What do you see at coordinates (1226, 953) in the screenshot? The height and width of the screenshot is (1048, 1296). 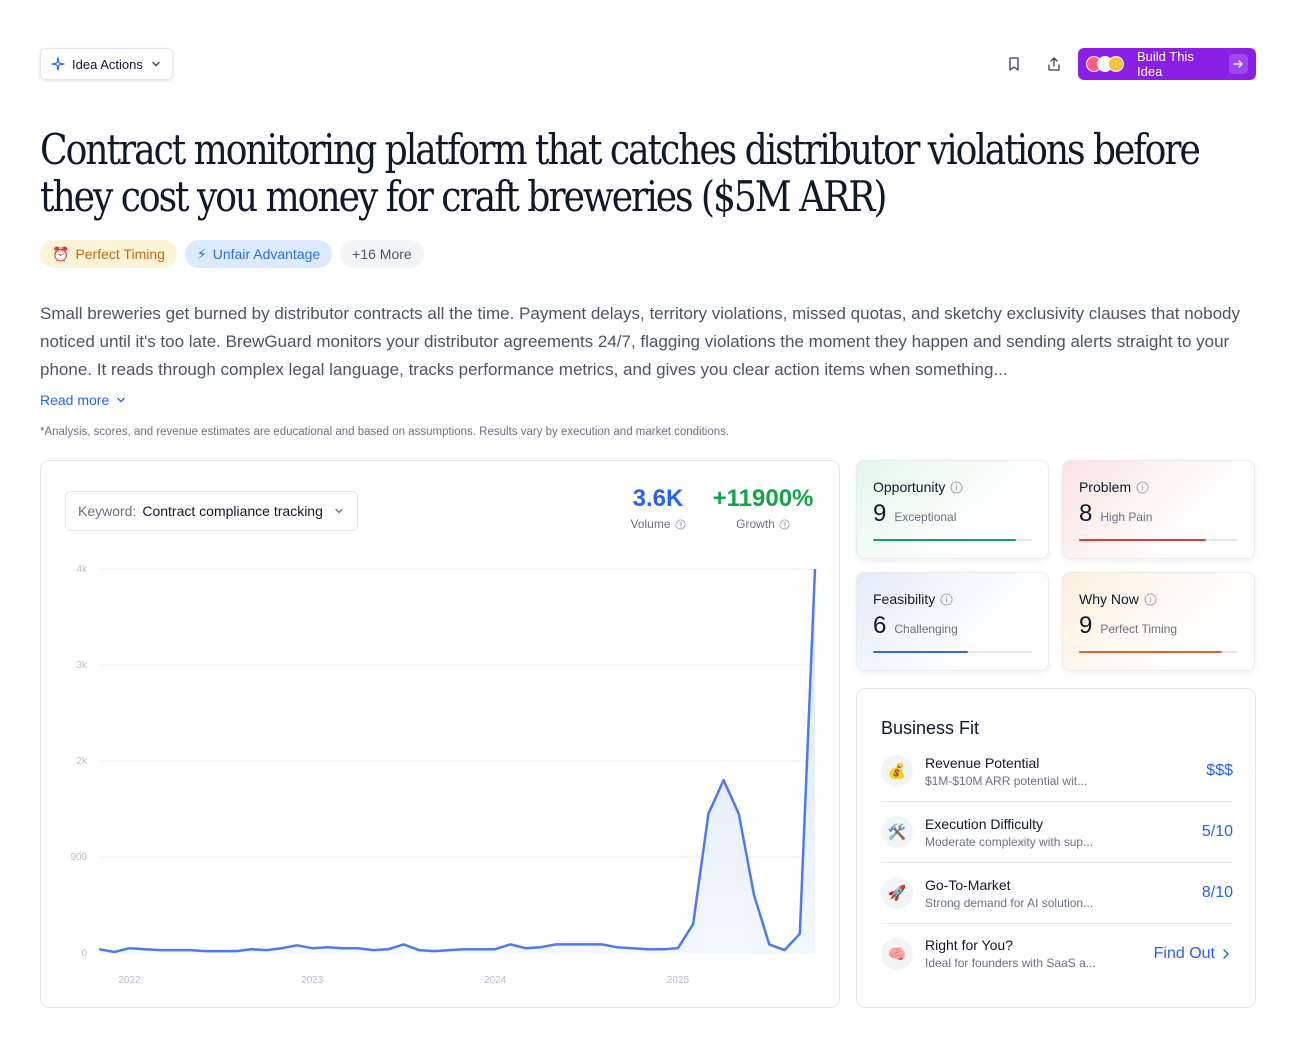 I see `chevron-right-icon` at bounding box center [1226, 953].